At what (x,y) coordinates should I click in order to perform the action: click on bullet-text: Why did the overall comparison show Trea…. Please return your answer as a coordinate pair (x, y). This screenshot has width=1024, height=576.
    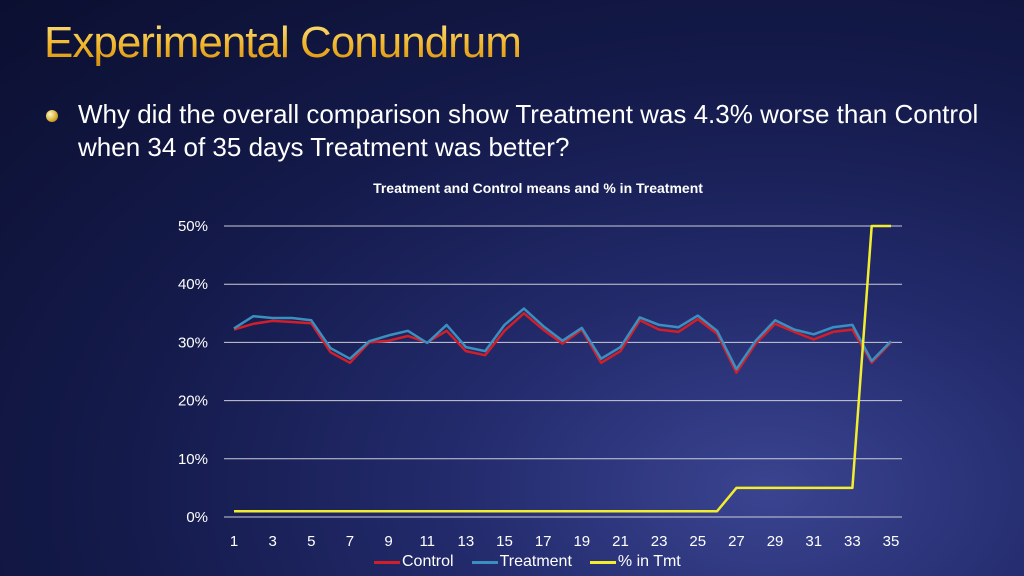
    Looking at the image, I should click on (528, 130).